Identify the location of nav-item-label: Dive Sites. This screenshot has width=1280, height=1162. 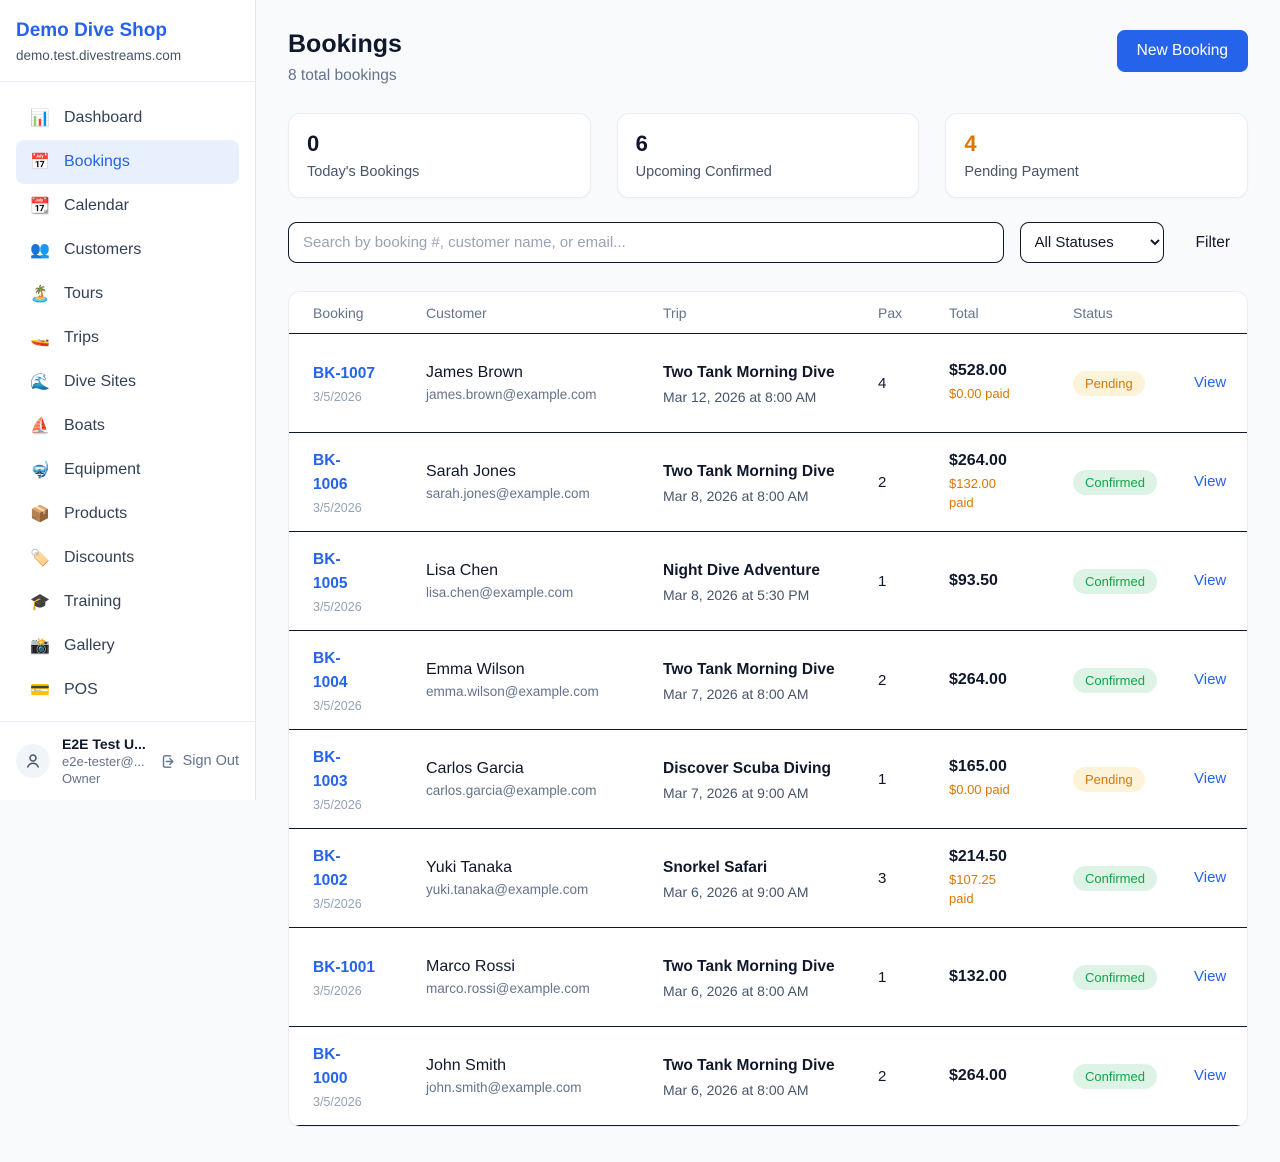
(100, 381).